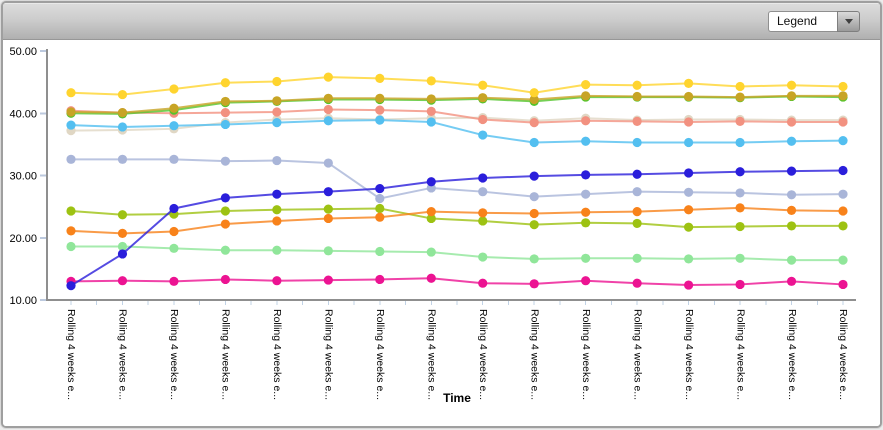 This screenshot has width=883, height=430. I want to click on legend-dropdown: Legend, so click(814, 21).